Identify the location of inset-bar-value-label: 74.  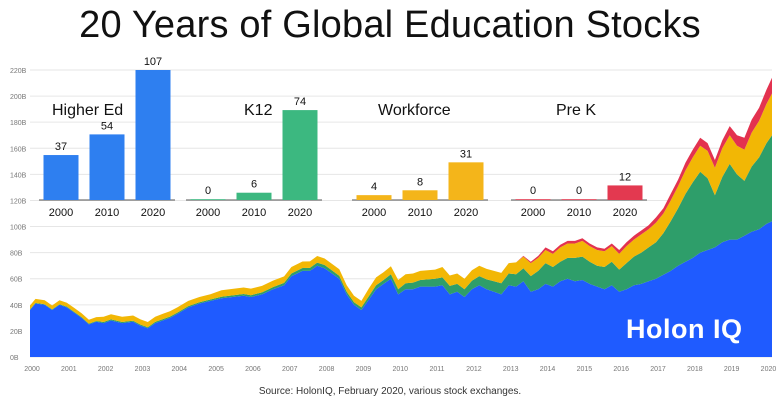
(300, 102).